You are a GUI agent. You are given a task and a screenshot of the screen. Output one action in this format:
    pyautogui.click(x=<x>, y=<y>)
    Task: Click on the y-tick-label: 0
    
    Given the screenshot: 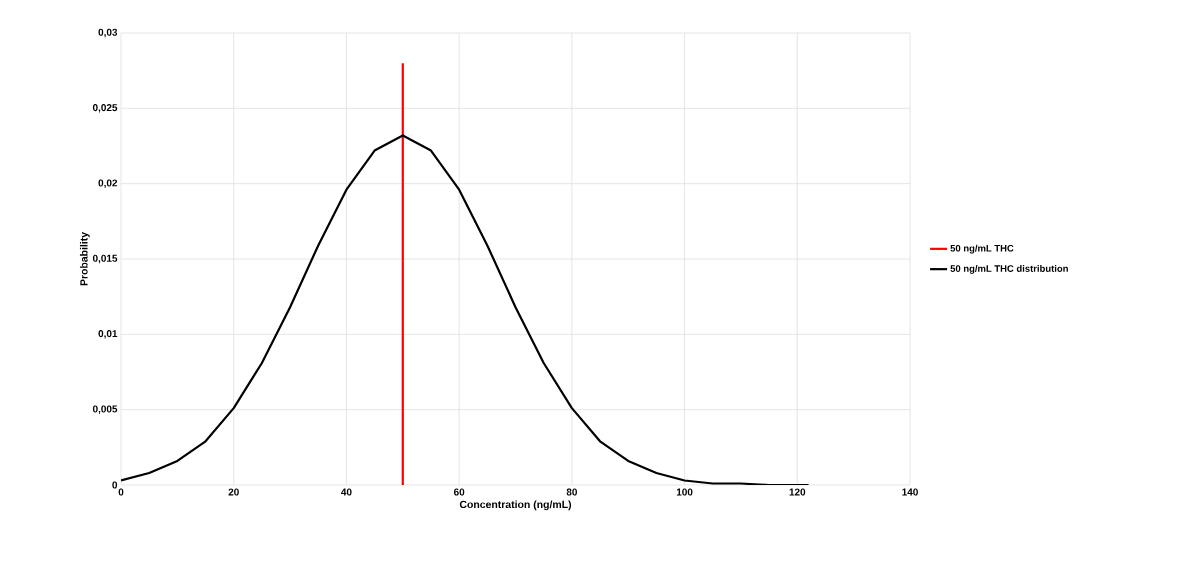 What is the action you would take?
    pyautogui.click(x=115, y=485)
    